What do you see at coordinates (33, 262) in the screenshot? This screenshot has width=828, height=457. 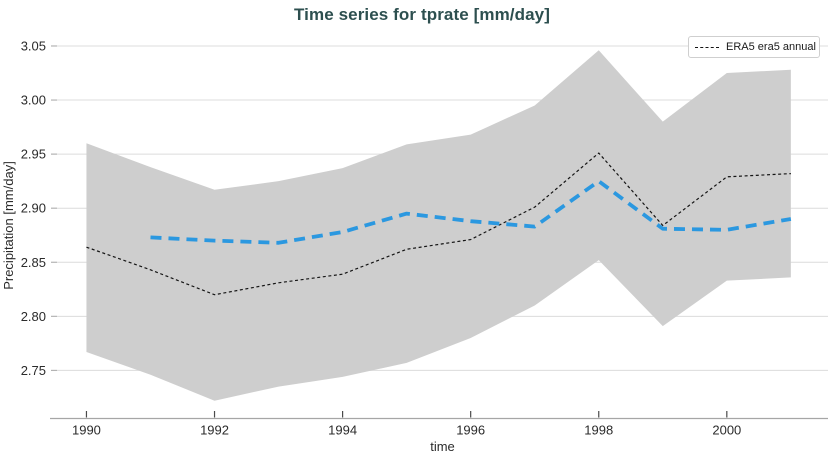 I see `y-tick-label: 2.85` at bounding box center [33, 262].